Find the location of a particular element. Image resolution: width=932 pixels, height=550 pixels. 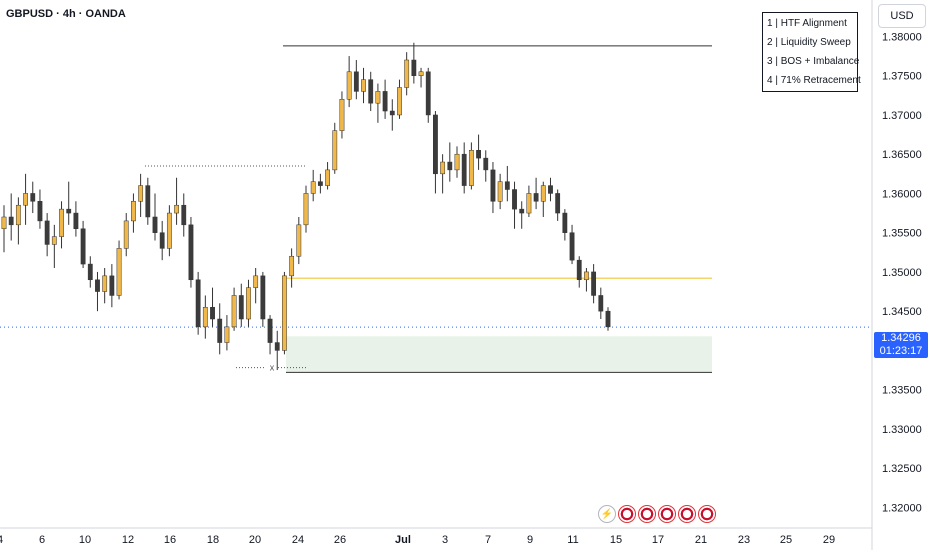

x-tick-label: 25 is located at coordinates (786, 540).